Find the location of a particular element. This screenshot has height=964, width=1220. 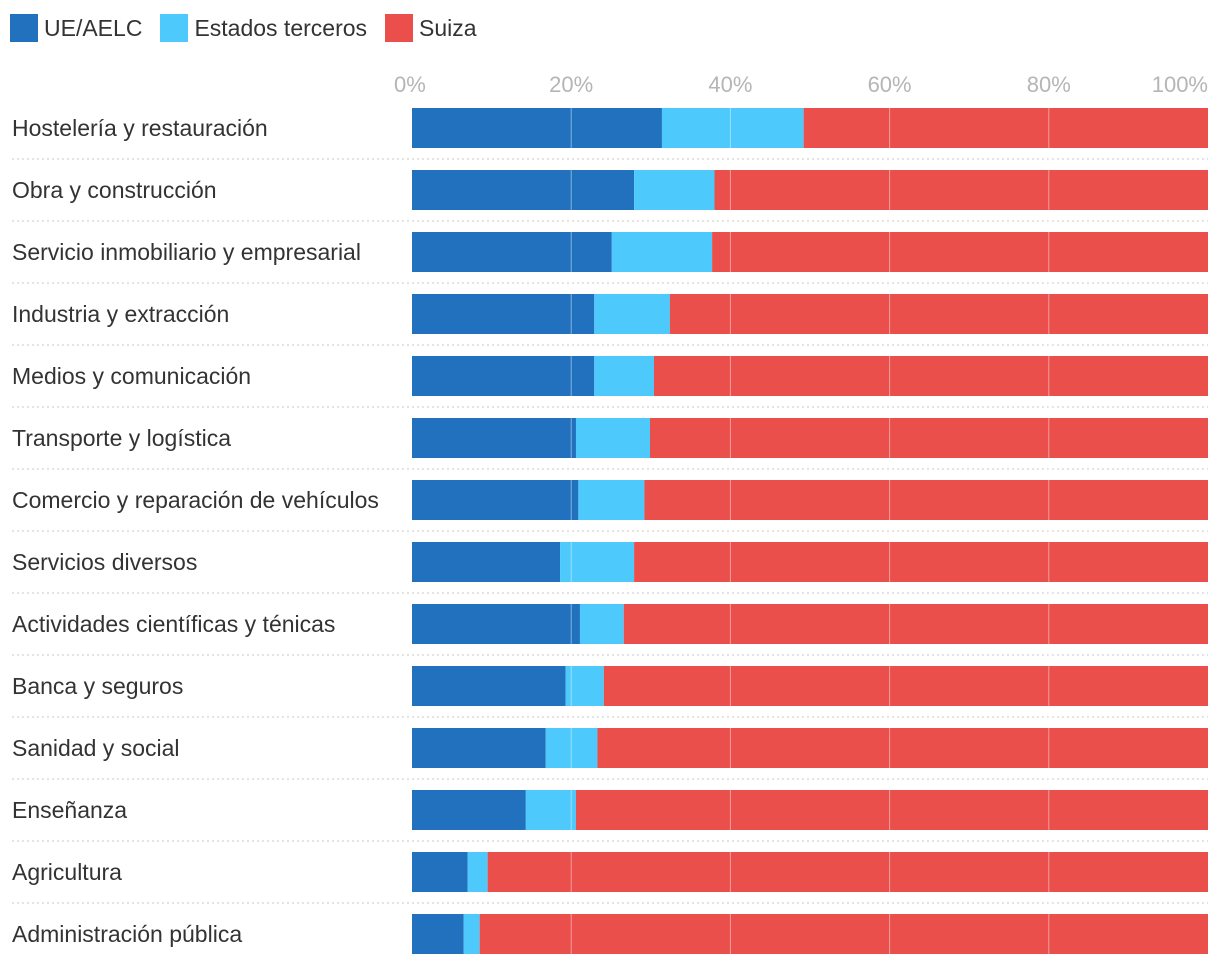

legend-item-estados-terceros: Estados terceros is located at coordinates (263, 28).